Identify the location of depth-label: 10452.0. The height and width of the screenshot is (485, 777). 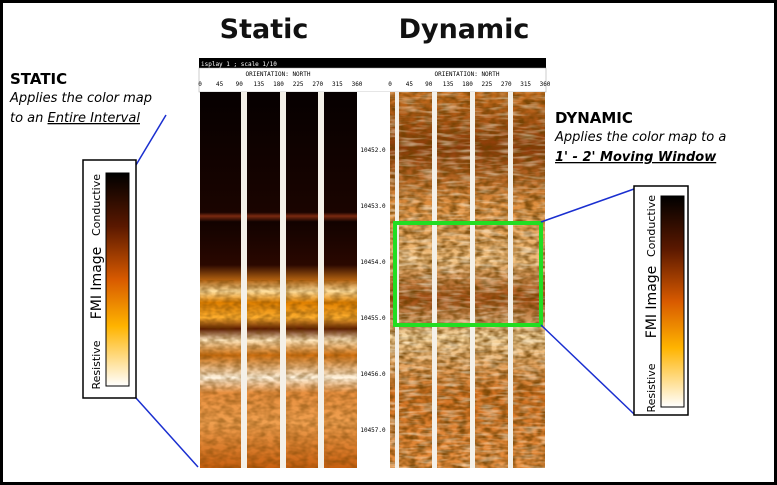
(373, 150).